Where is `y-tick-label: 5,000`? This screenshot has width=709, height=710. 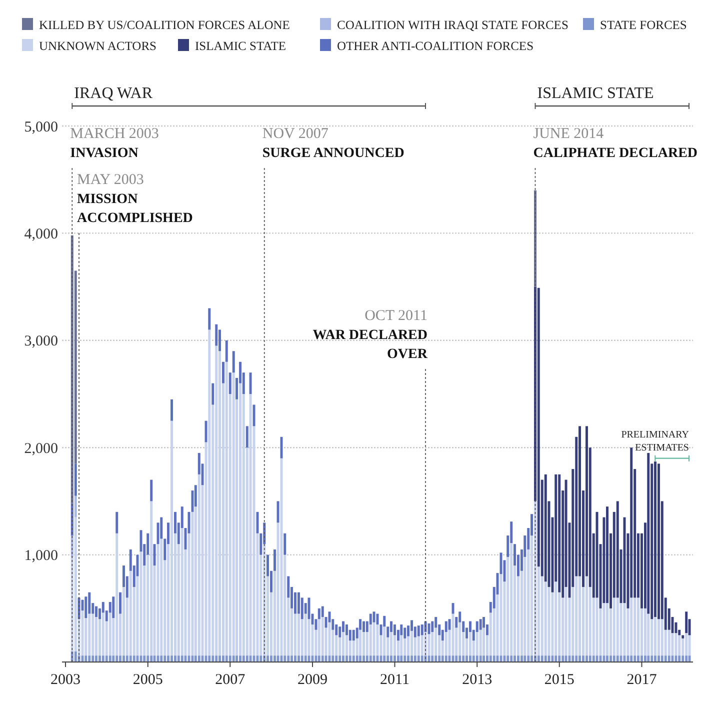
y-tick-label: 5,000 is located at coordinates (41, 127).